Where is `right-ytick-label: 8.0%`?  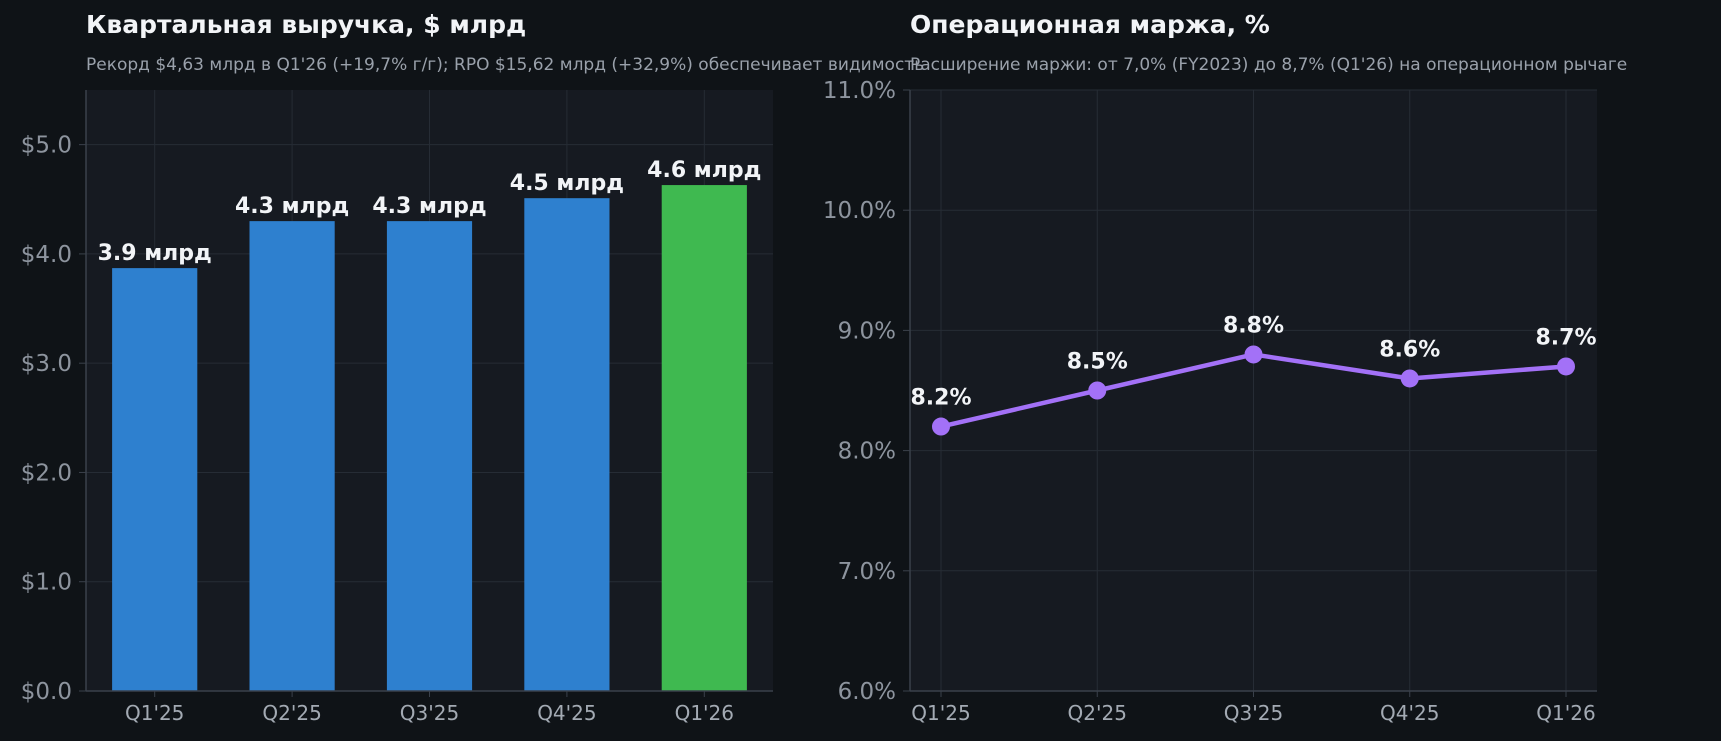 right-ytick-label: 8.0% is located at coordinates (867, 452).